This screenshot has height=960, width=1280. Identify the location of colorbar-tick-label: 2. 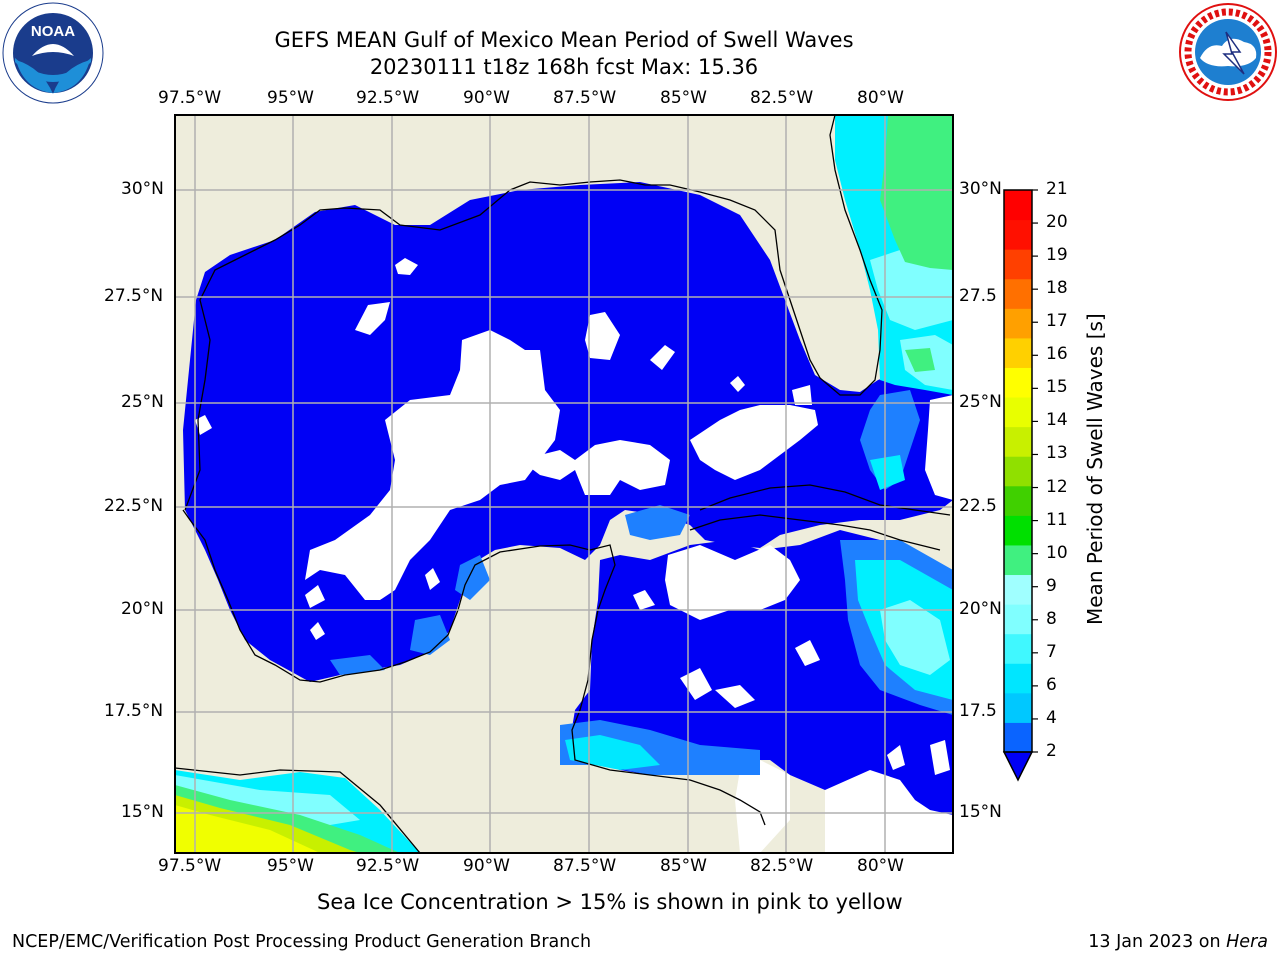
(1051, 751).